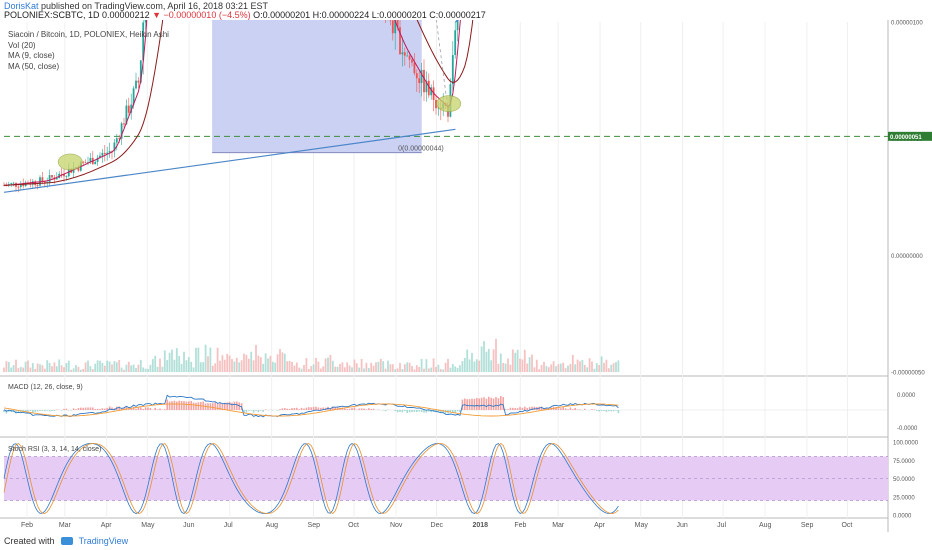 The height and width of the screenshot is (550, 932). What do you see at coordinates (34, 66) in the screenshot?
I see `legend-ma50: MA (50, close)` at bounding box center [34, 66].